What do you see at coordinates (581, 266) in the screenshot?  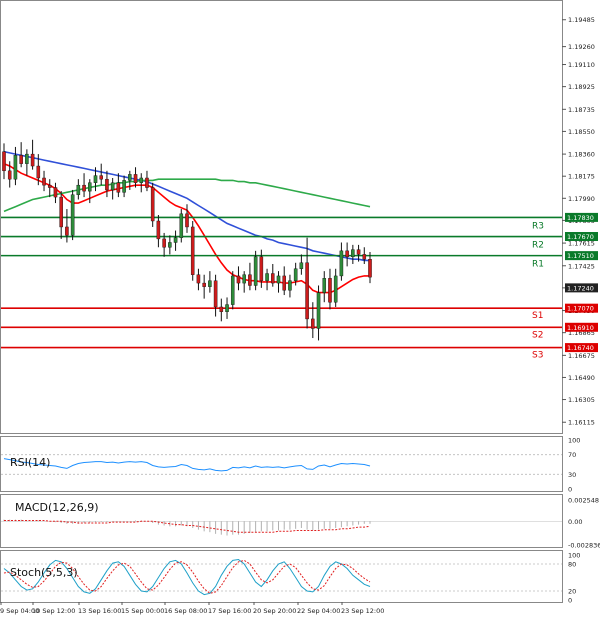 I see `price-tick-label: 1.17425` at bounding box center [581, 266].